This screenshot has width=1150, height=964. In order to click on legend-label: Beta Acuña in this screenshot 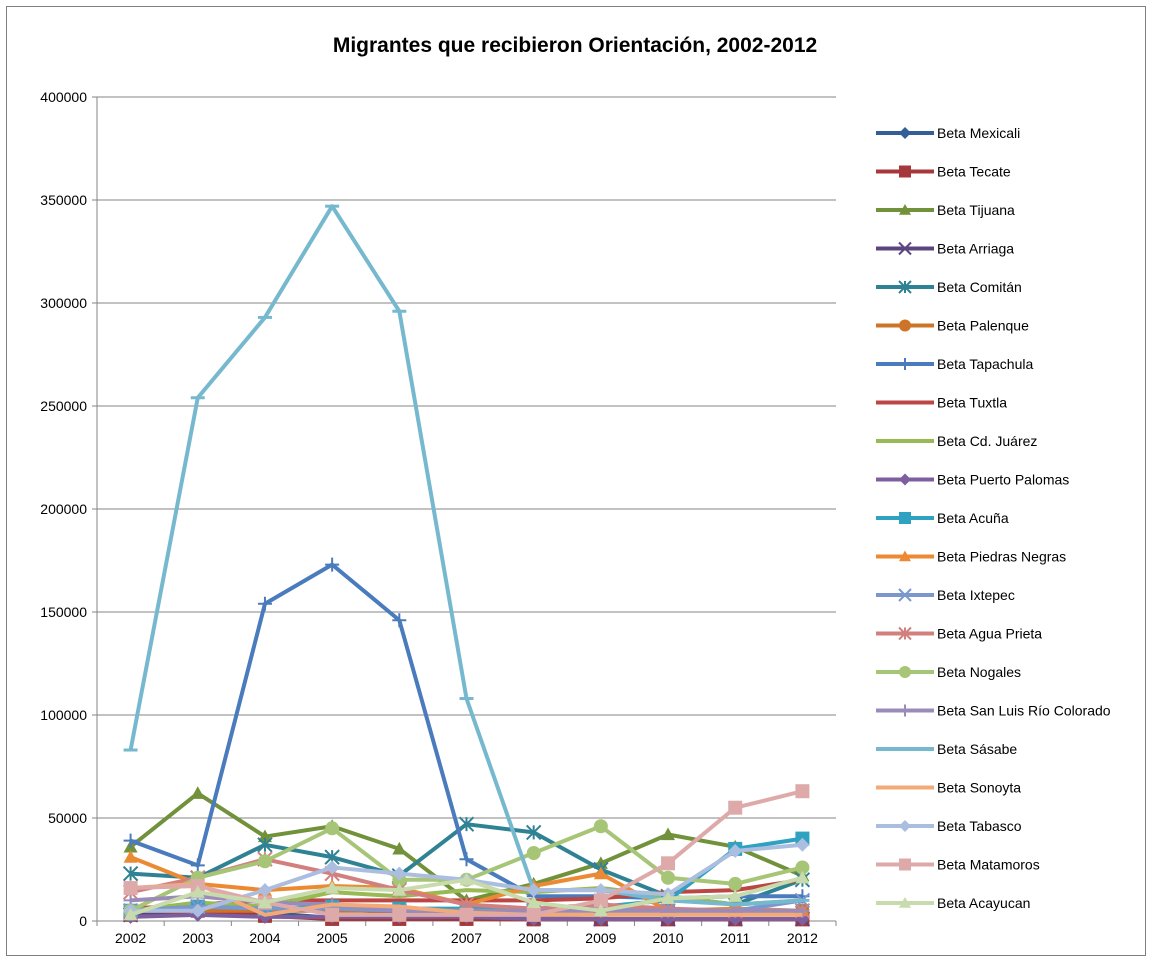, I will do `click(973, 518)`.